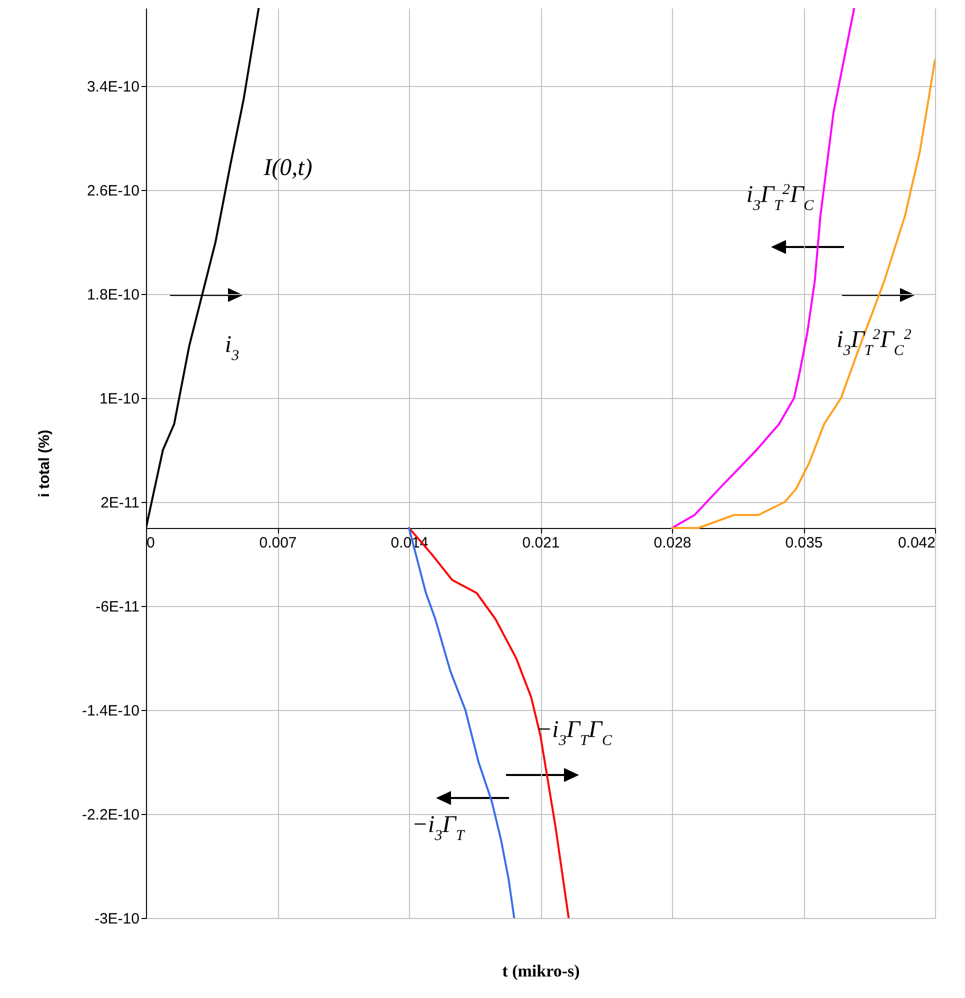  I want to click on x-axis-title: t (mikro-s), so click(541, 971).